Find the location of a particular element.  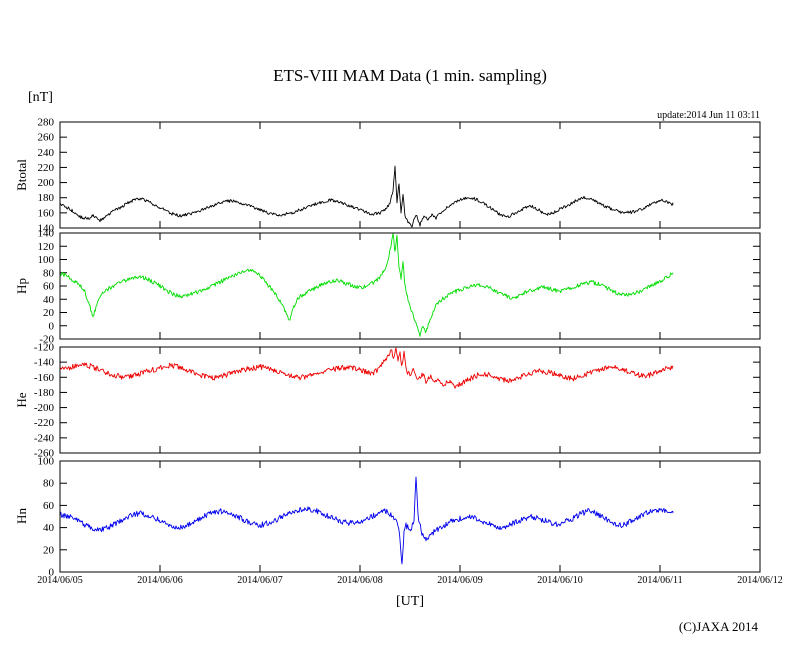

y-tick-label: 280 is located at coordinates (46, 123).